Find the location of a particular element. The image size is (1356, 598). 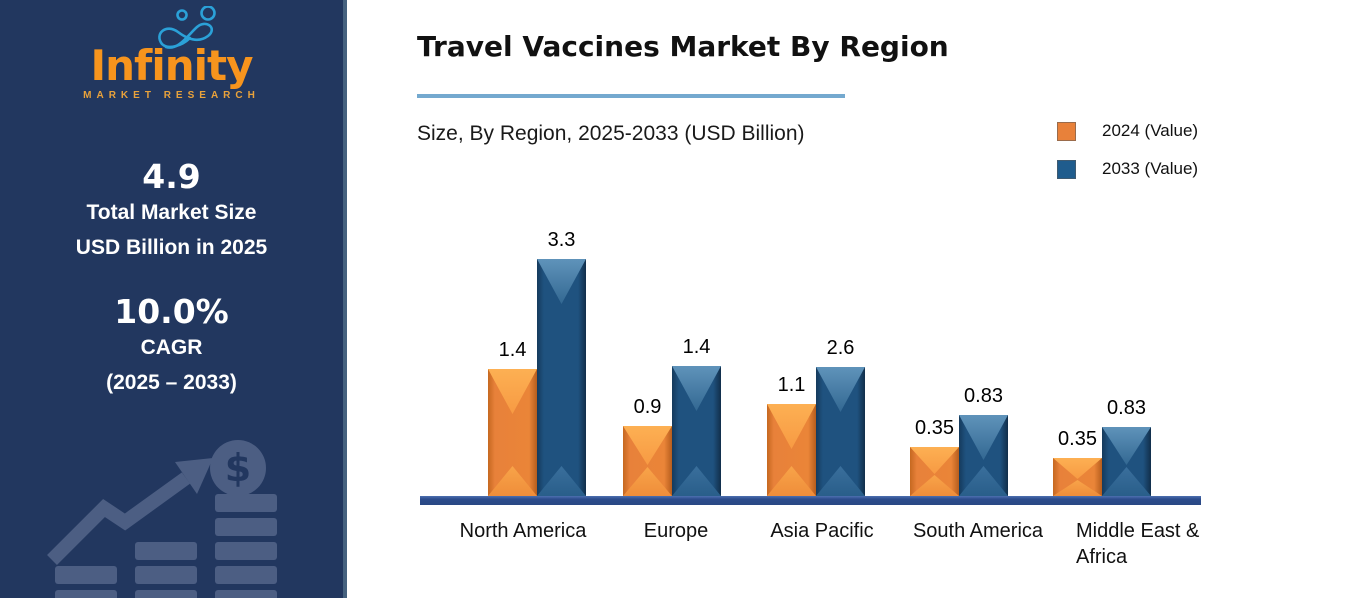

legend-item-2033: 2033 (Value) is located at coordinates (1127, 169).